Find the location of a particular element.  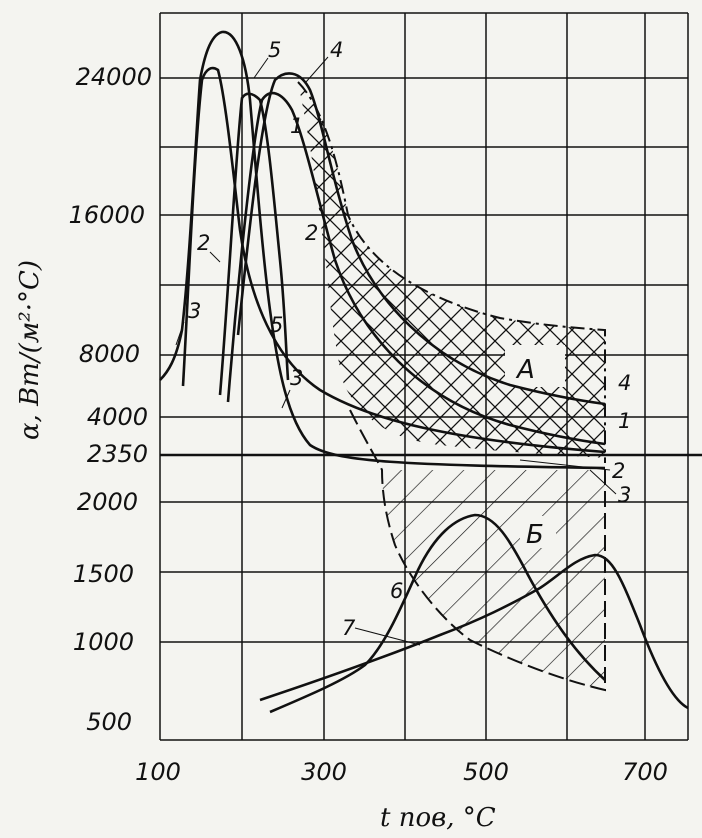

label-2-left: 2 is located at coordinates (203, 243).